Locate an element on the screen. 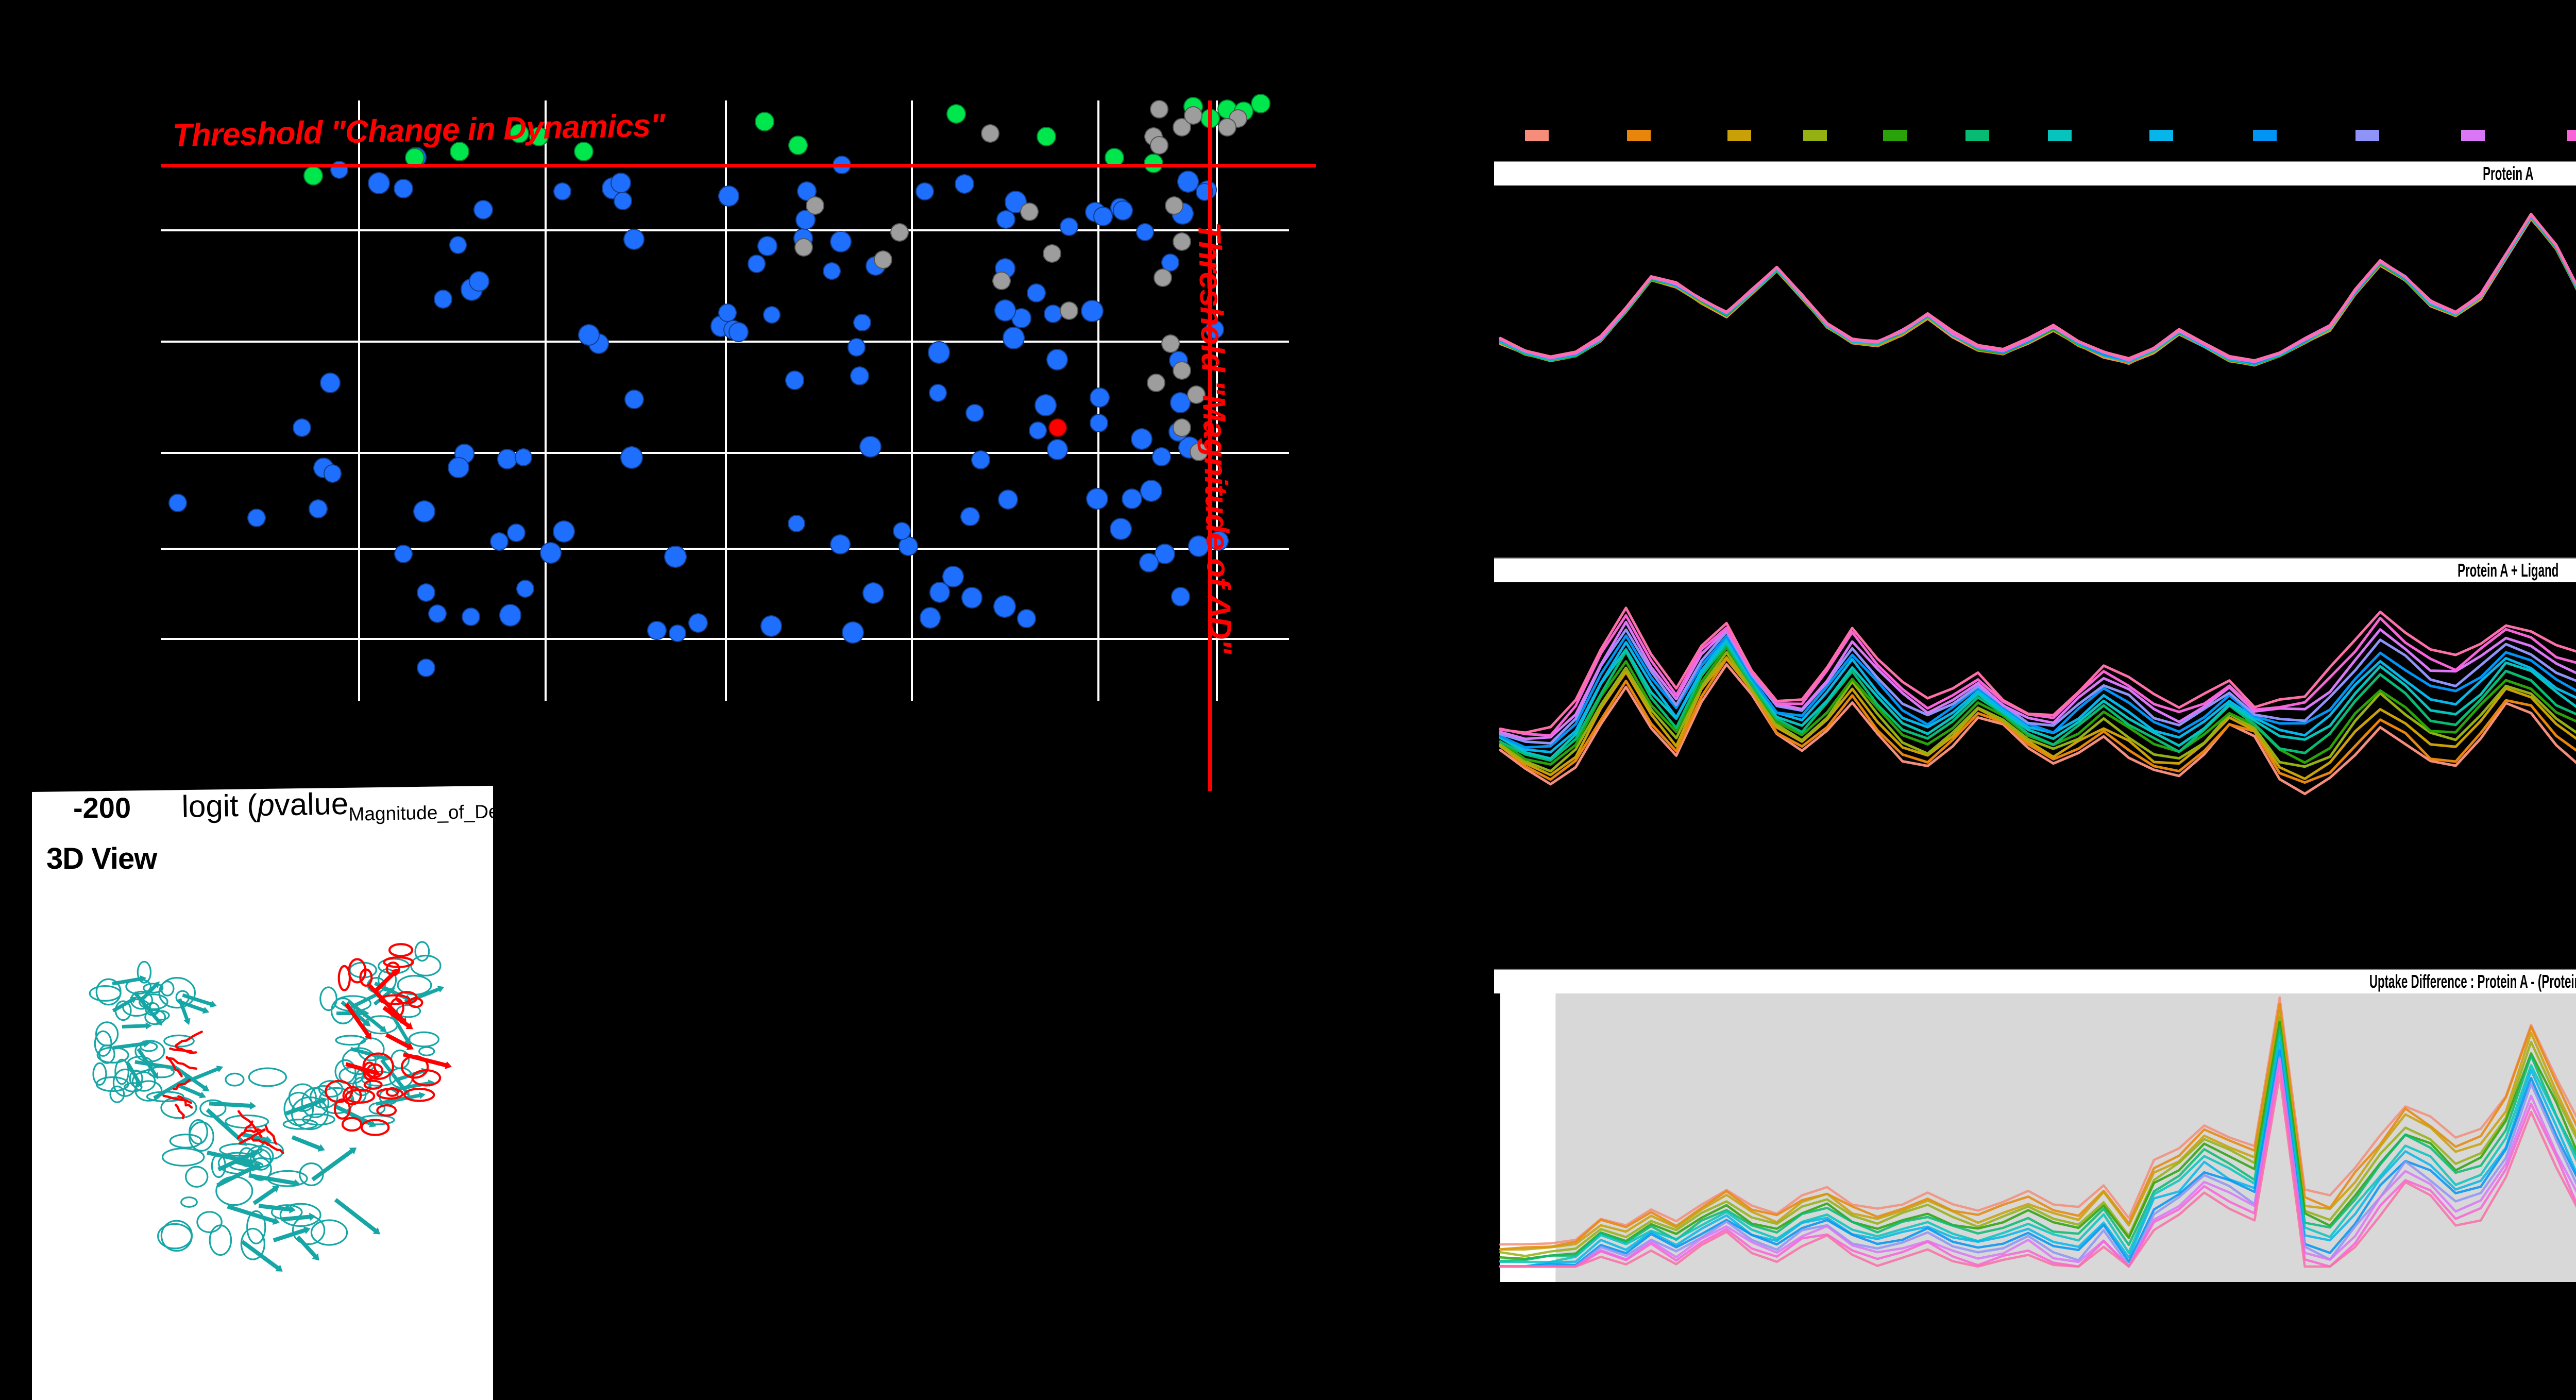 Image resolution: width=2576 pixels, height=1400 pixels. panel-protein-a-ligand-canvas is located at coordinates (2035, 714).